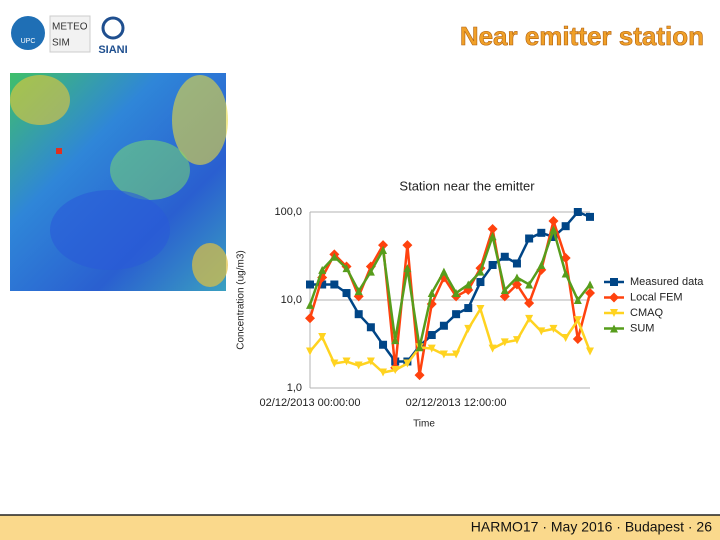 The width and height of the screenshot is (720, 540). Describe the element at coordinates (310, 403) in the screenshot. I see `x-tick-label: 02/12/2013 00:00:00` at that location.